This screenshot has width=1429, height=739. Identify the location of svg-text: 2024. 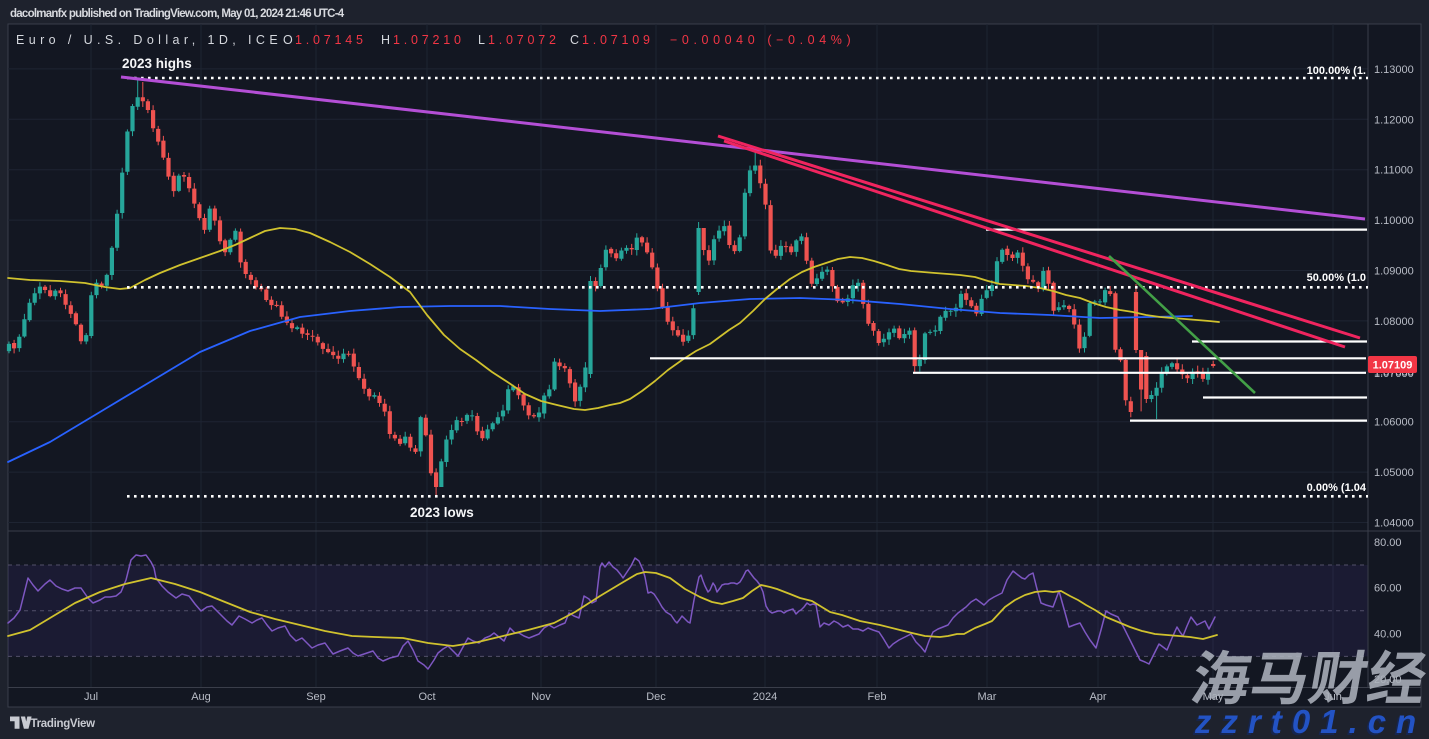
(765, 697).